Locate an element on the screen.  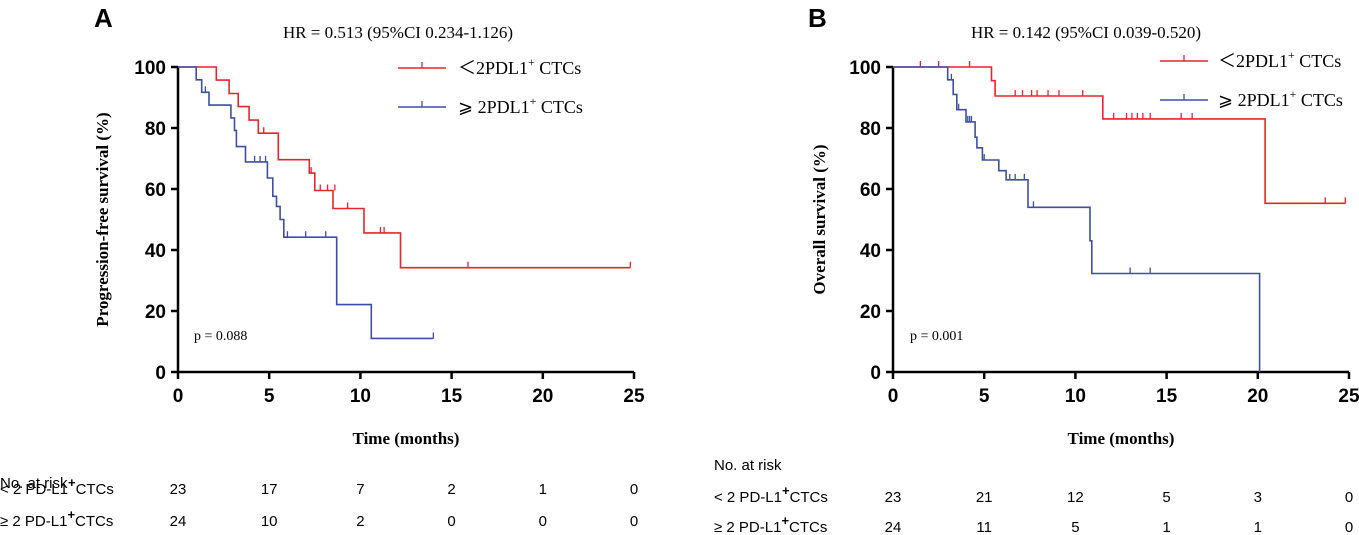
risk-table-value: 12 is located at coordinates (1075, 497).